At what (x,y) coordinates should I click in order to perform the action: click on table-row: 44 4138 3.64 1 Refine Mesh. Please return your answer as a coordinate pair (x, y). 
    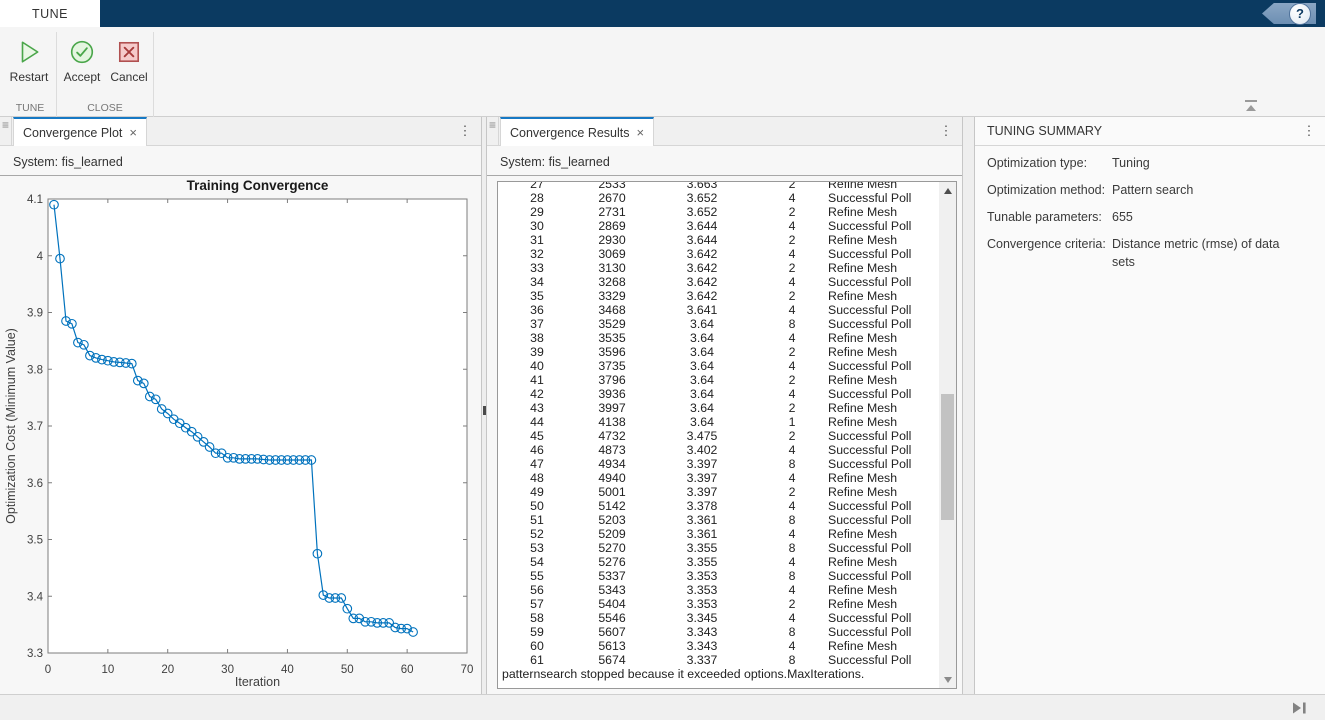
    Looking at the image, I should click on (714, 422).